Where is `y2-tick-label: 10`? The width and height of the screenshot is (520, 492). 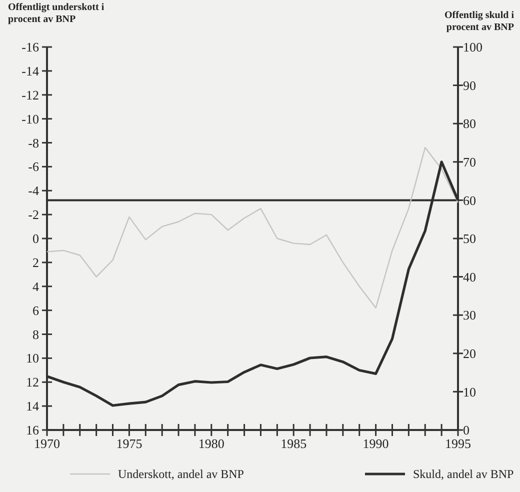 y2-tick-label: 10 is located at coordinates (469, 392).